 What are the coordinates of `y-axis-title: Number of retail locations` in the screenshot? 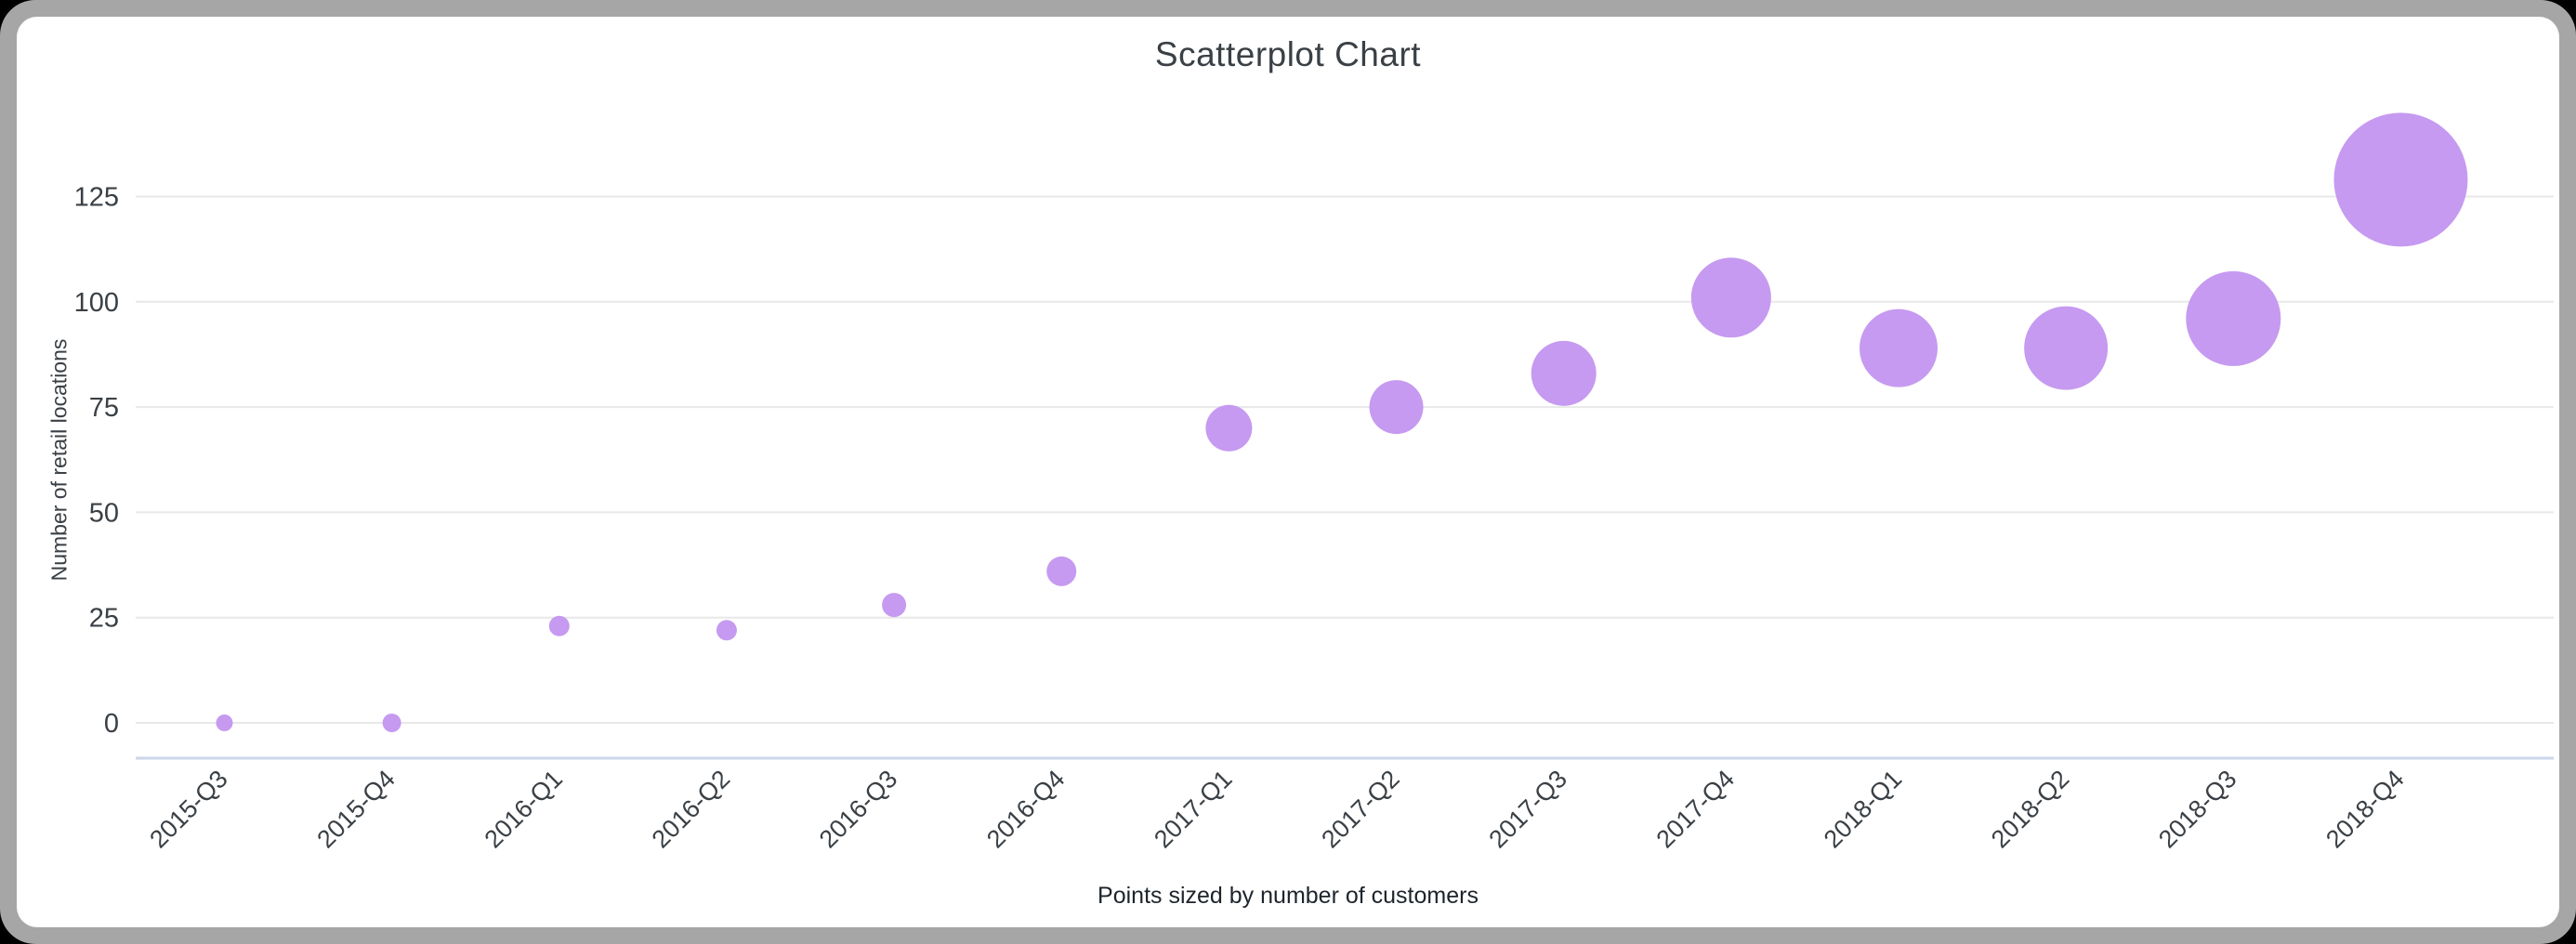 It's located at (59, 460).